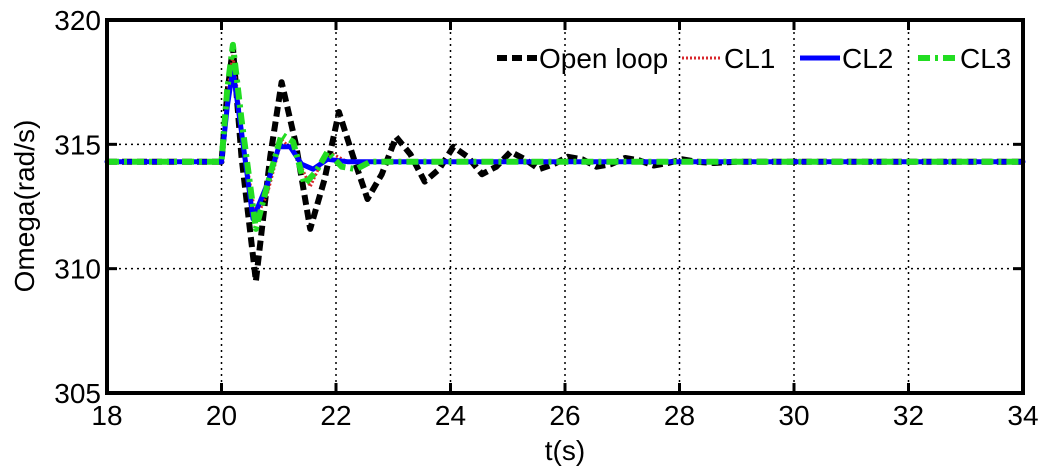 Image resolution: width=1044 pixels, height=468 pixels. I want to click on x-tick-label: 24, so click(450, 415).